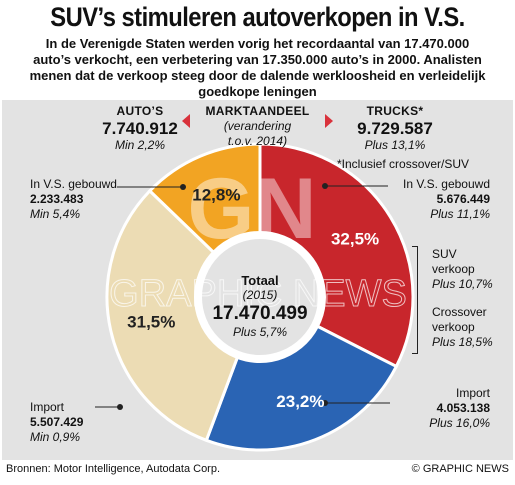 This screenshot has height=485, width=515. I want to click on trucks-header: TRUCKS* 9.729.587 Plus 13,1%, so click(395, 128).